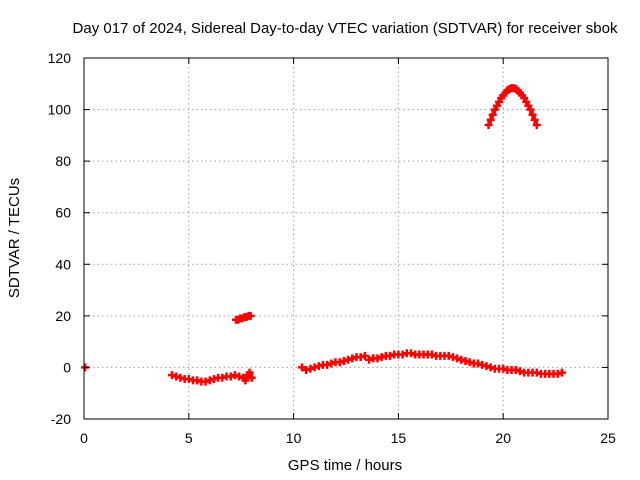 The width and height of the screenshot is (640, 480). Describe the element at coordinates (503, 438) in the screenshot. I see `x-tick-label: 20` at that location.